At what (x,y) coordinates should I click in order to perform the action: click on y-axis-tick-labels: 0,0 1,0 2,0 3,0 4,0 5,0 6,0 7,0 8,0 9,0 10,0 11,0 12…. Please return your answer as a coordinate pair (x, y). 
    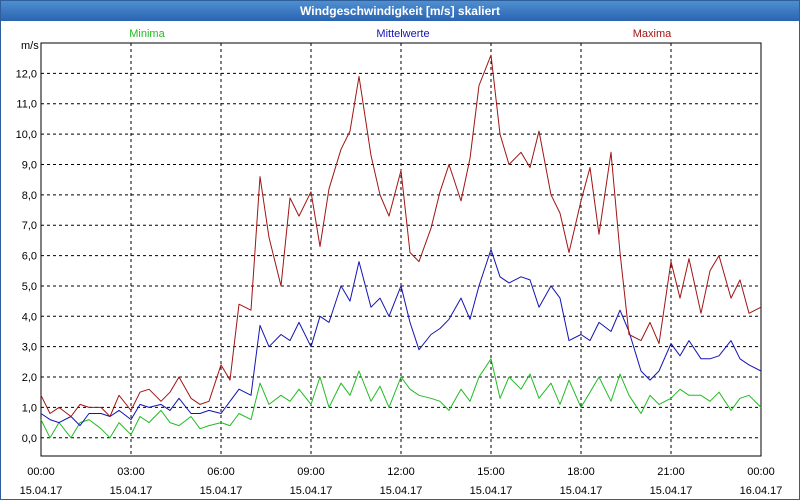
    Looking at the image, I should click on (26, 256).